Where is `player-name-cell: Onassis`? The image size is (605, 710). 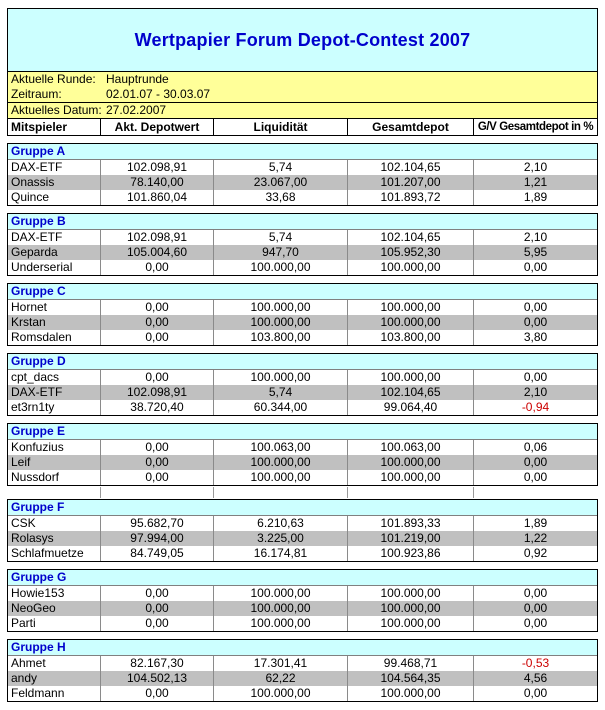
player-name-cell: Onassis is located at coordinates (33, 182).